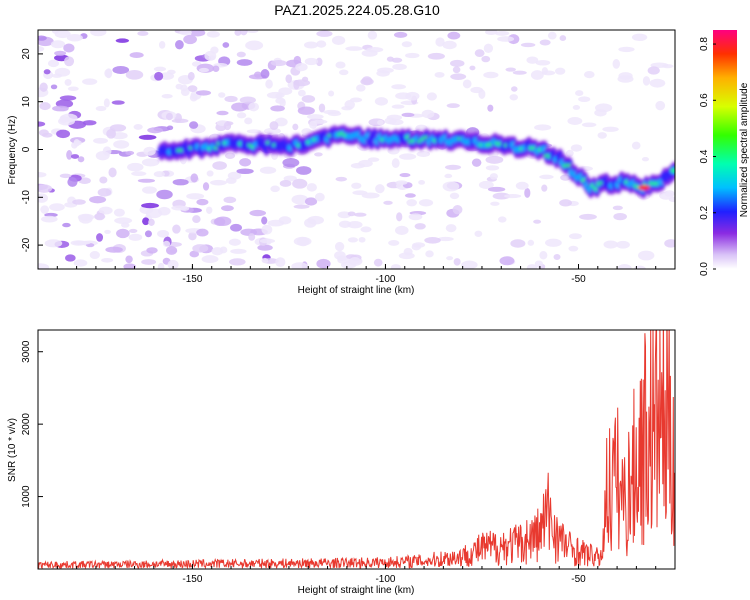  Describe the element at coordinates (192, 579) in the screenshot. I see `snr-x-tick-label: -150` at that location.